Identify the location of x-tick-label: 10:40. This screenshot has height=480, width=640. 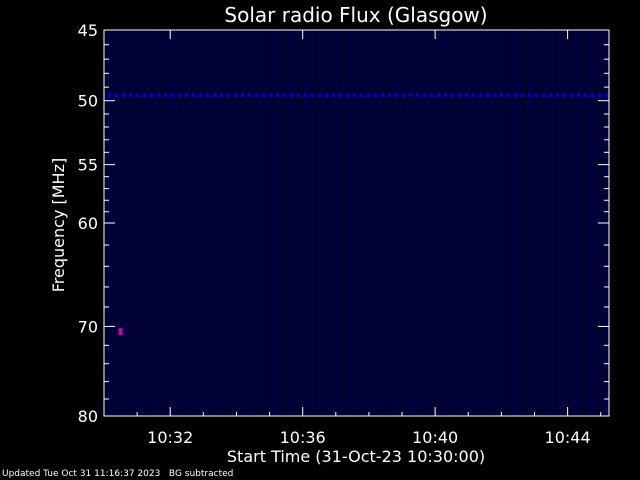
(435, 437).